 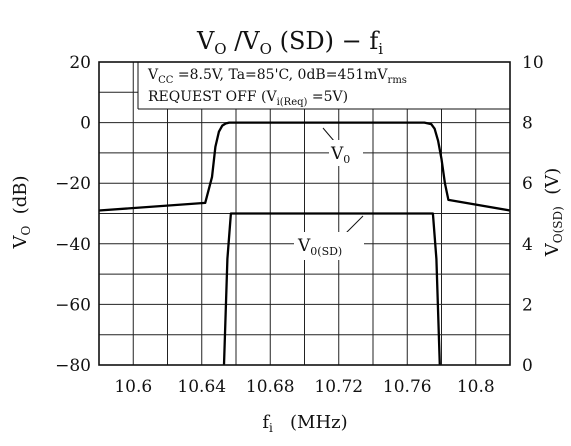 What do you see at coordinates (73, 214) in the screenshot?
I see `y-left-tick-labels: 20 0 −20 −40 −60 −80` at bounding box center [73, 214].